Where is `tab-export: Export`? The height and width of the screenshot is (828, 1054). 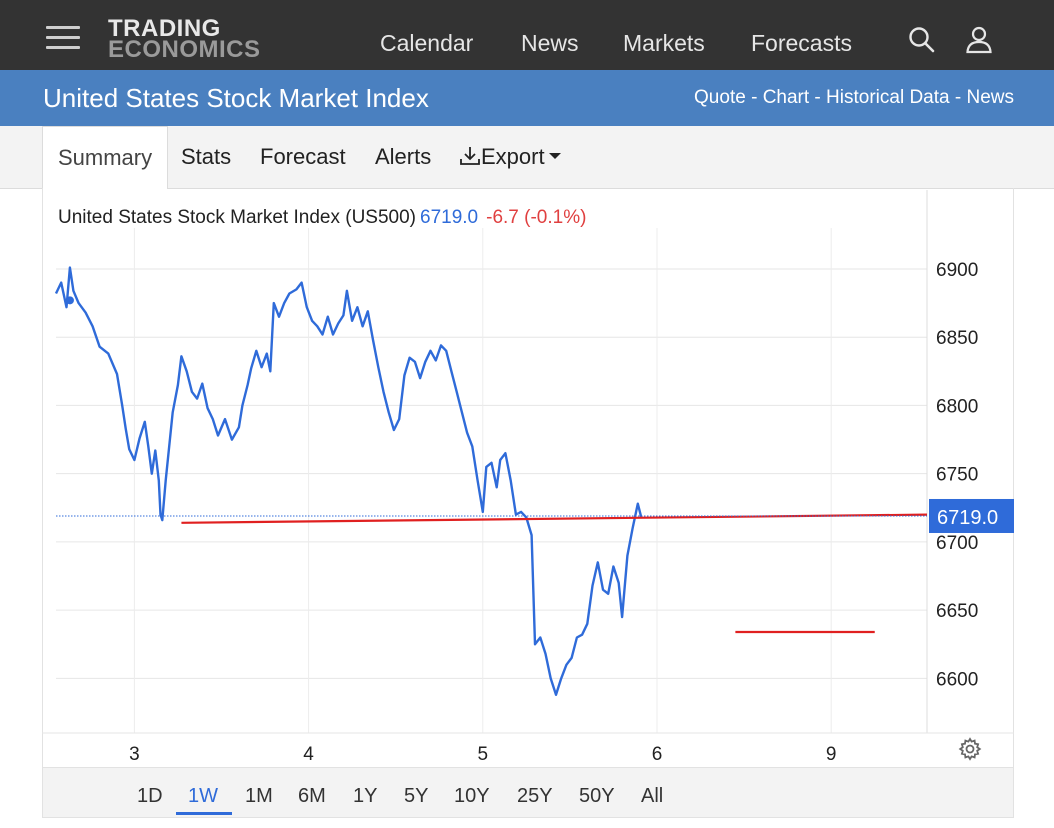
tab-export: Export is located at coordinates (510, 157).